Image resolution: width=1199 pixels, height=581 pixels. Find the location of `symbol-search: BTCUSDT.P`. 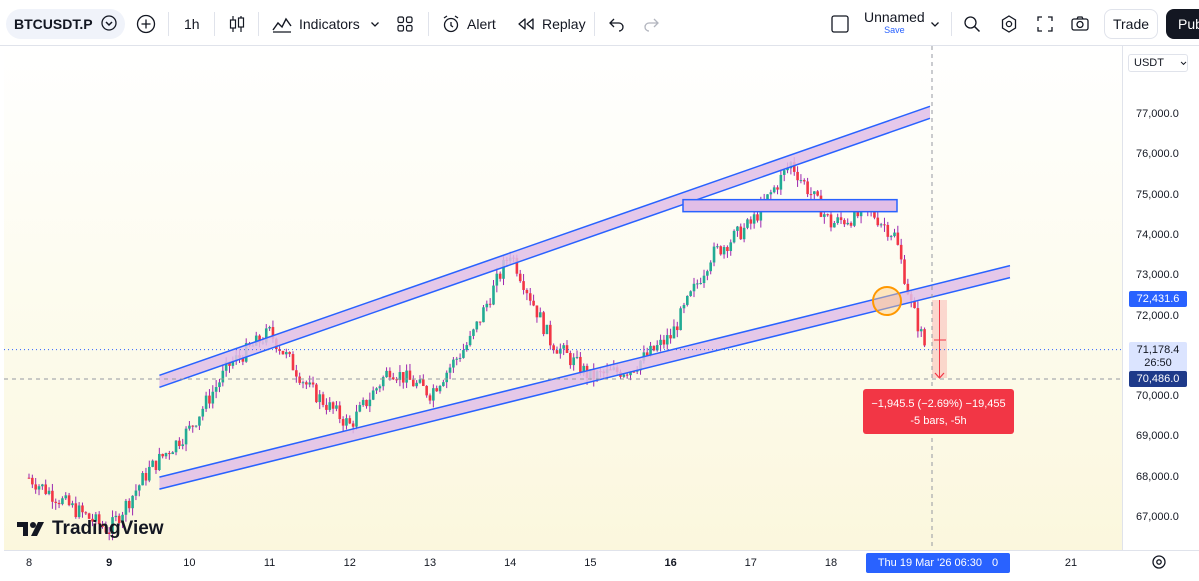

symbol-search: BTCUSDT.P is located at coordinates (65, 24).